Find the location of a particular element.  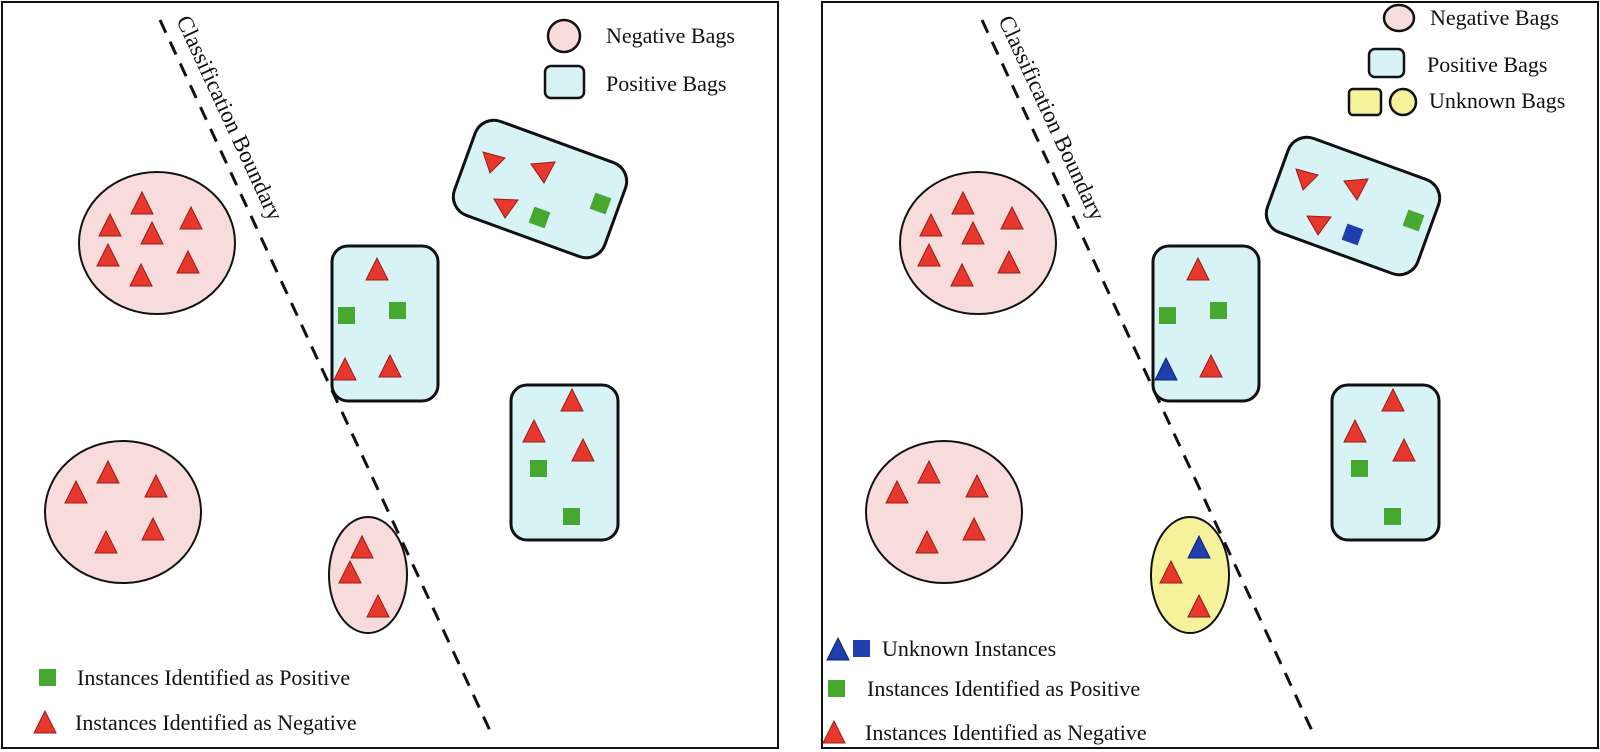

unknown-bag-legend-square-icon is located at coordinates (1365, 102).